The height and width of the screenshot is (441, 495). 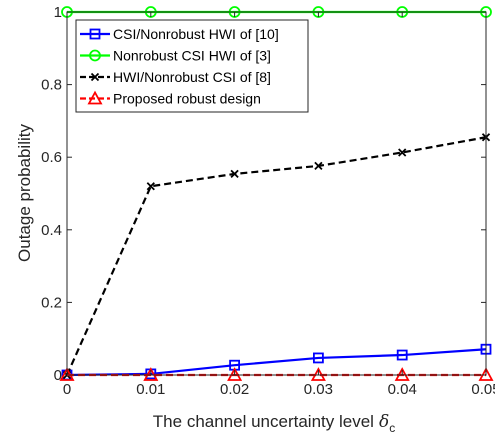 I want to click on x-axis-label-subscript: c, so click(x=392, y=428).